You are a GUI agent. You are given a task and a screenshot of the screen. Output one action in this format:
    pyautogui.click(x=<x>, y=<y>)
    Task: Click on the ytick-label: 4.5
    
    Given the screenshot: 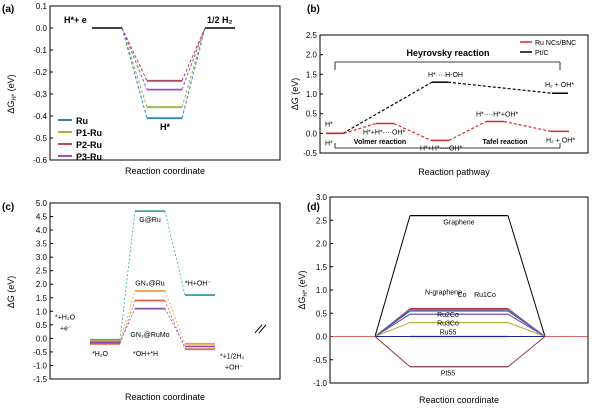 What is the action you would take?
    pyautogui.click(x=42, y=217)
    